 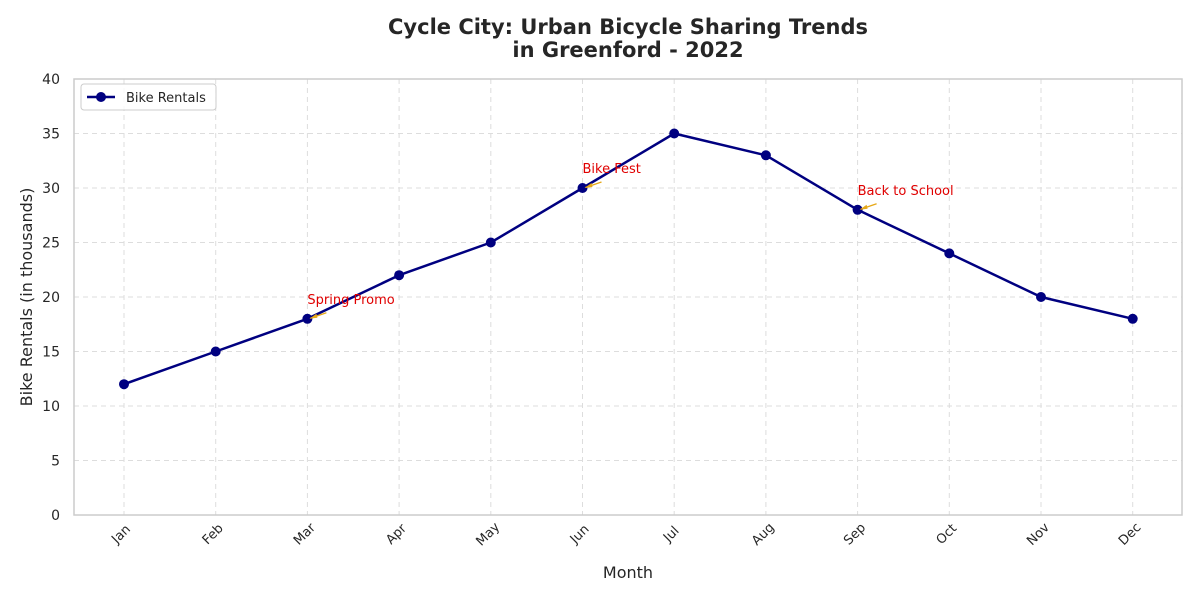 I want to click on y-tick-label: 5, so click(x=55, y=462).